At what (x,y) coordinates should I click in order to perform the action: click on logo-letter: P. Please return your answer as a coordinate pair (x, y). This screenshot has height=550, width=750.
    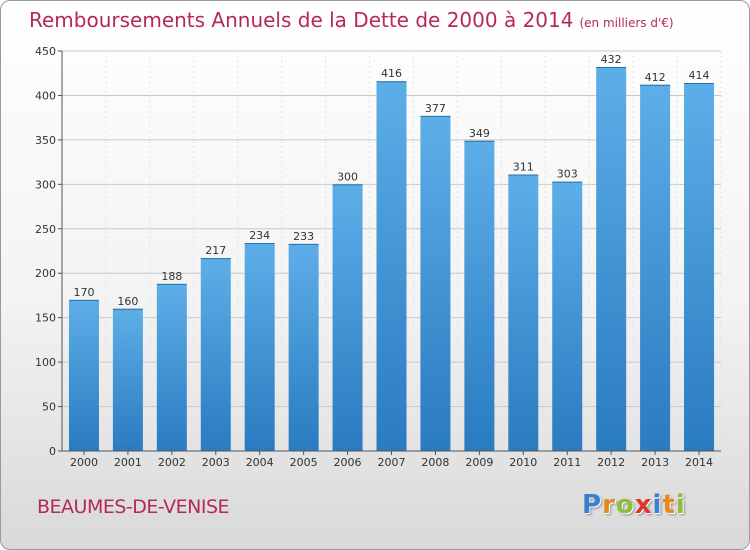
    Looking at the image, I should click on (592, 505).